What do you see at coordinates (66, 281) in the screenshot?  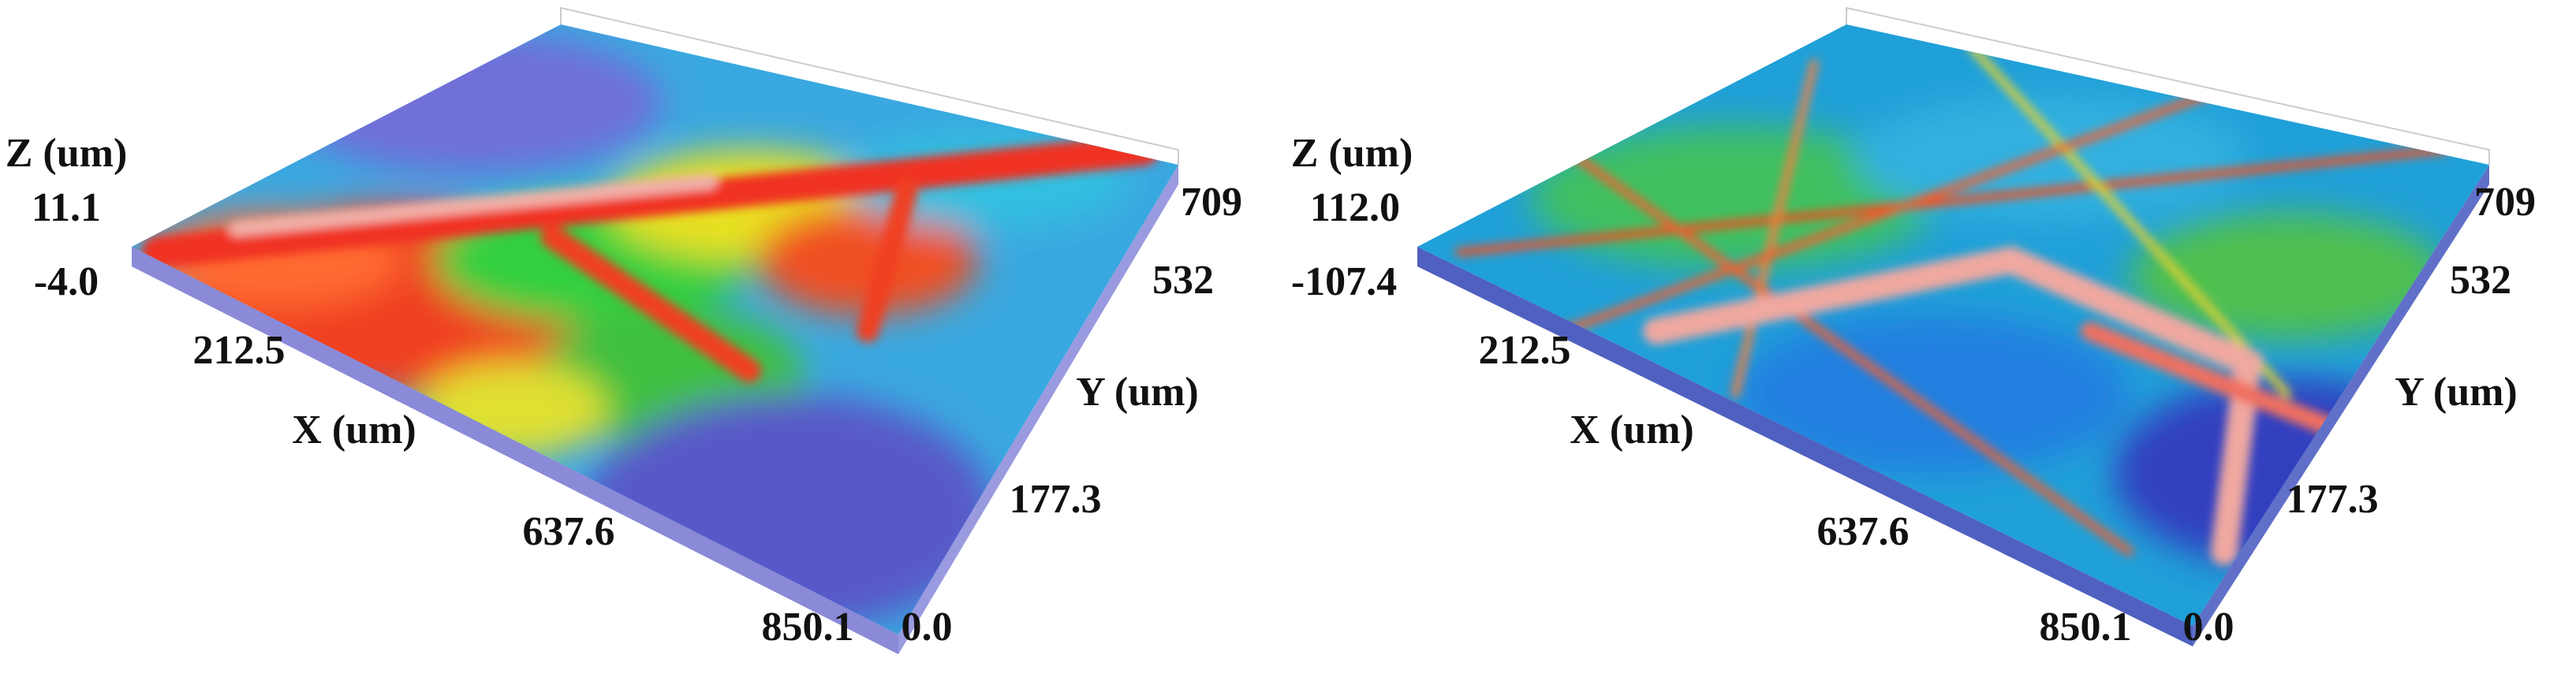 I see `z-min: -4.0` at bounding box center [66, 281].